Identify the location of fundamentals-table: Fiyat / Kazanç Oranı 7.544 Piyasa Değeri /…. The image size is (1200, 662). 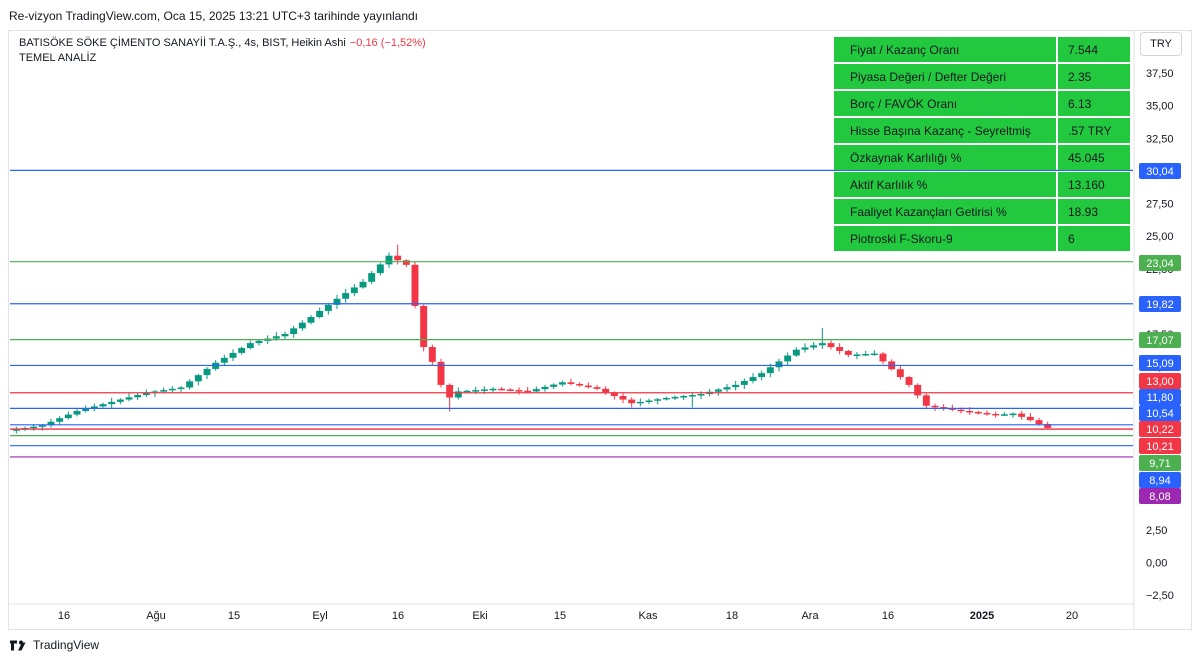
(982, 144).